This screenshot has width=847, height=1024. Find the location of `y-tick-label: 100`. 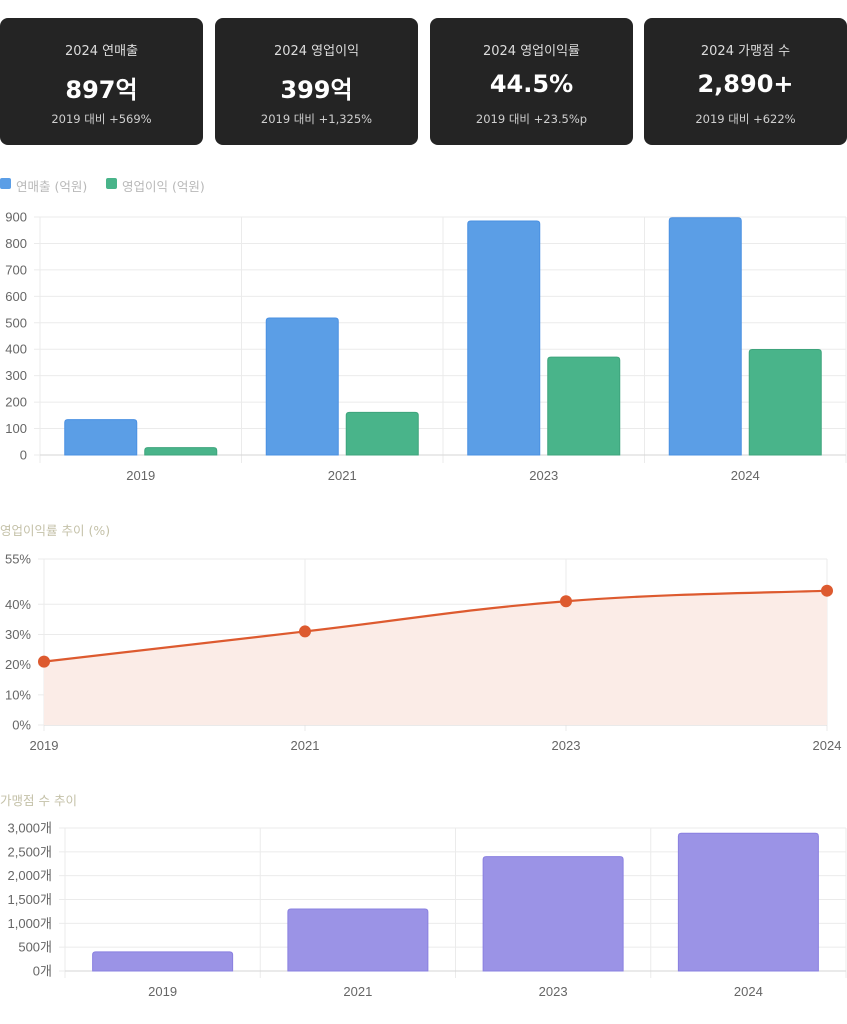

y-tick-label: 100 is located at coordinates (16, 428).